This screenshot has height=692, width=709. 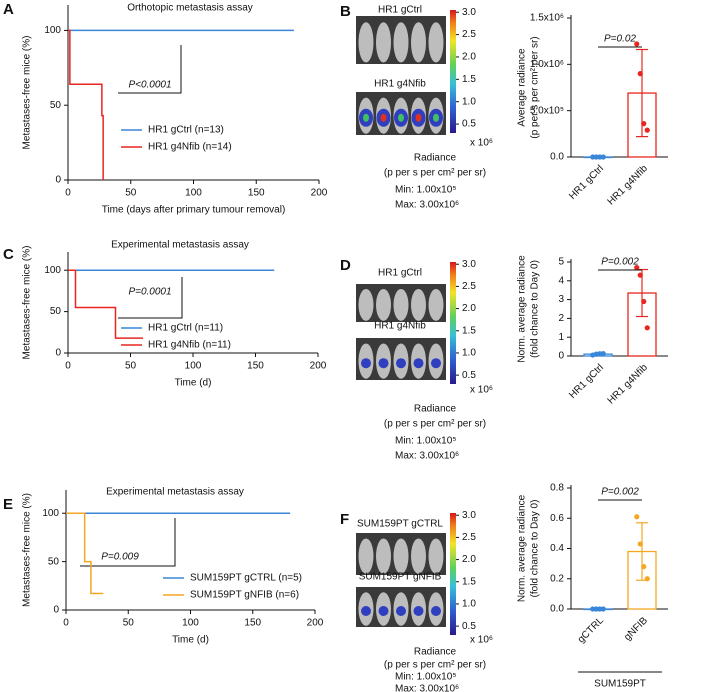 I want to click on y-tick-label: 1.0x10⁶, so click(x=547, y=64).